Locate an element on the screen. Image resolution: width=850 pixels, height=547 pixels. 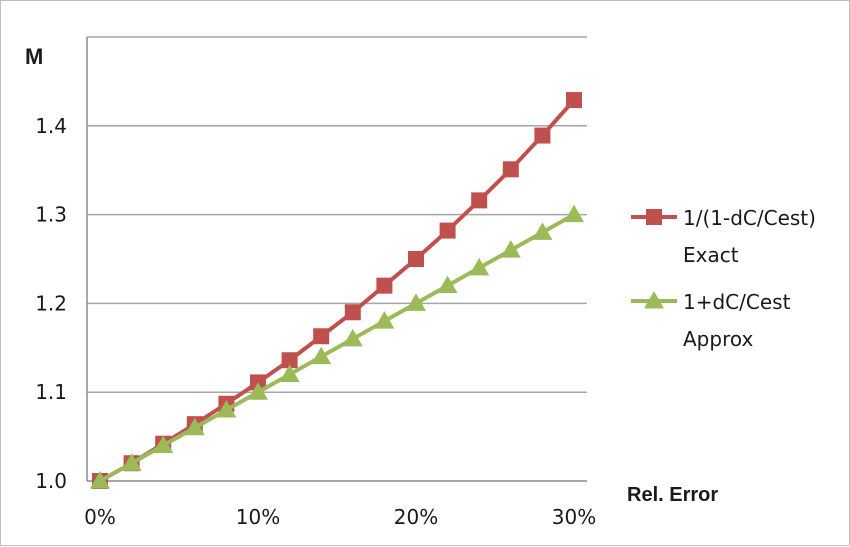
y-tick-label: 1.0 is located at coordinates (51, 481).